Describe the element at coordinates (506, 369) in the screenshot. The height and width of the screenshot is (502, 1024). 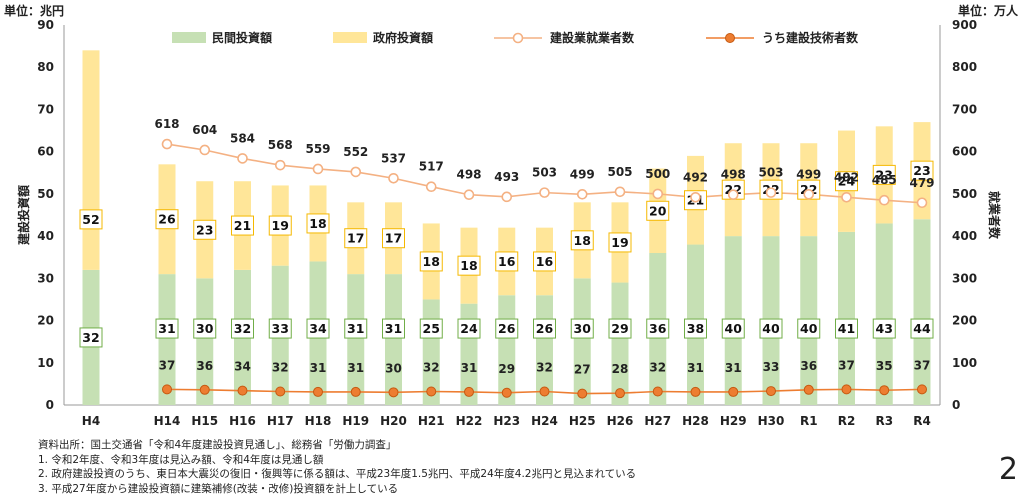
I see `label-engineers: 29` at that location.